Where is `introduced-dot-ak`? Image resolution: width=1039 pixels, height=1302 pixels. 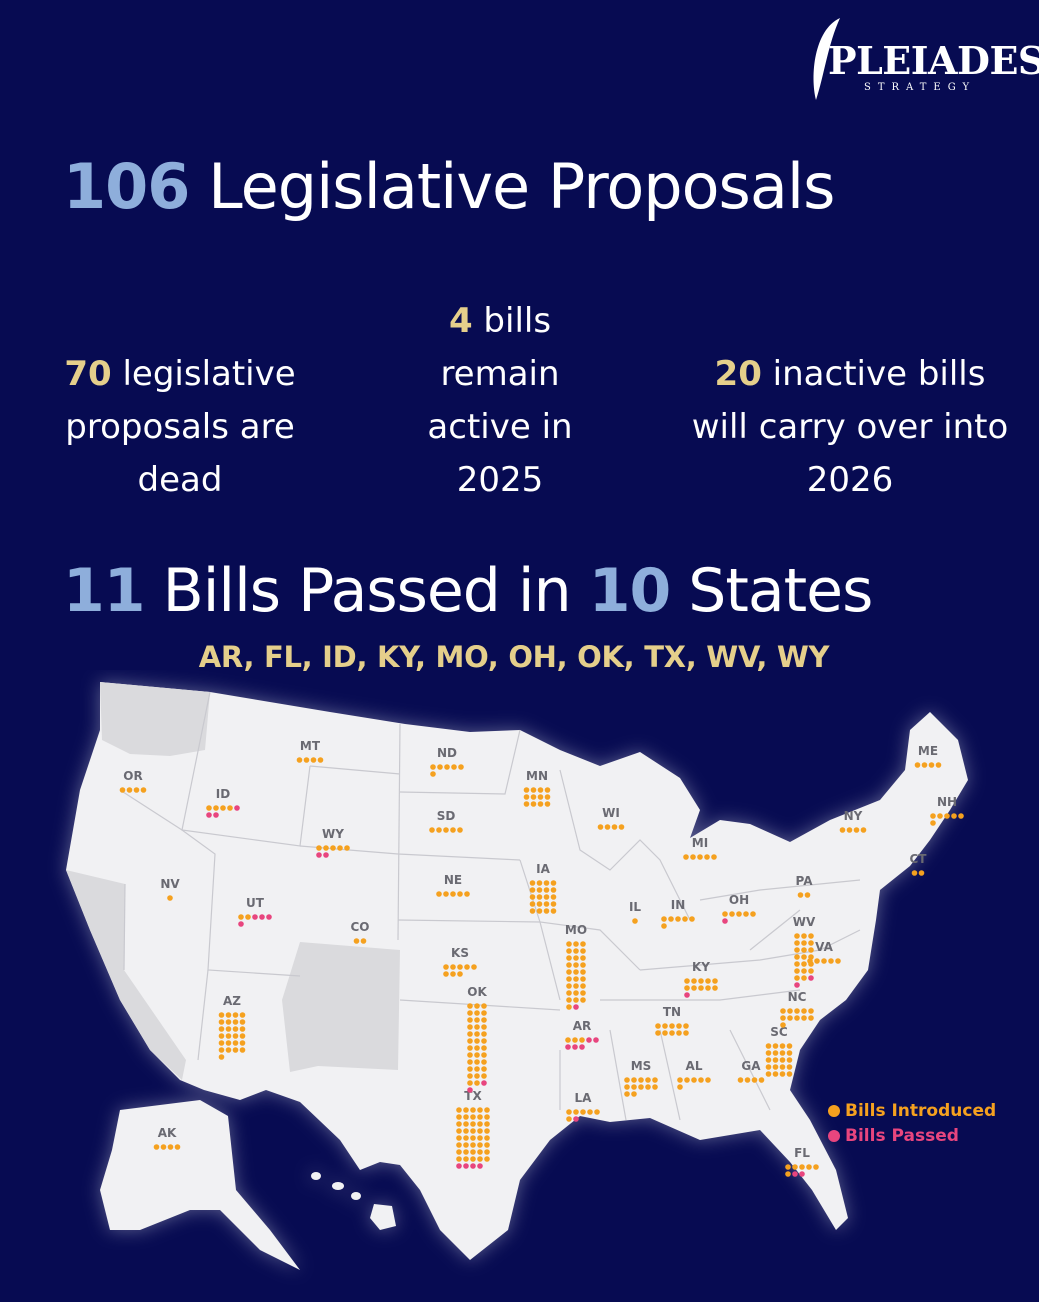
introduced-dot-ak is located at coordinates (163, 1147).